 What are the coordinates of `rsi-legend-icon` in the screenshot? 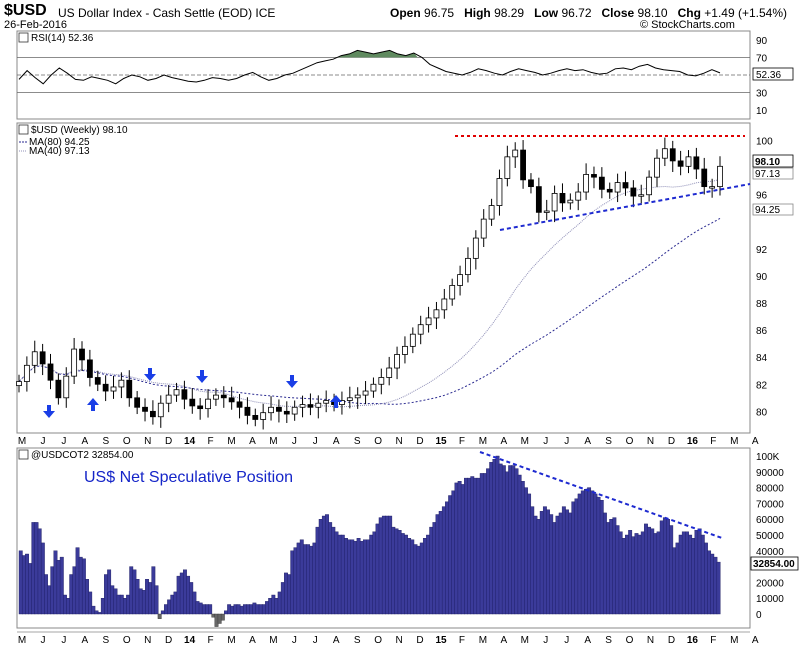 It's located at (23, 37).